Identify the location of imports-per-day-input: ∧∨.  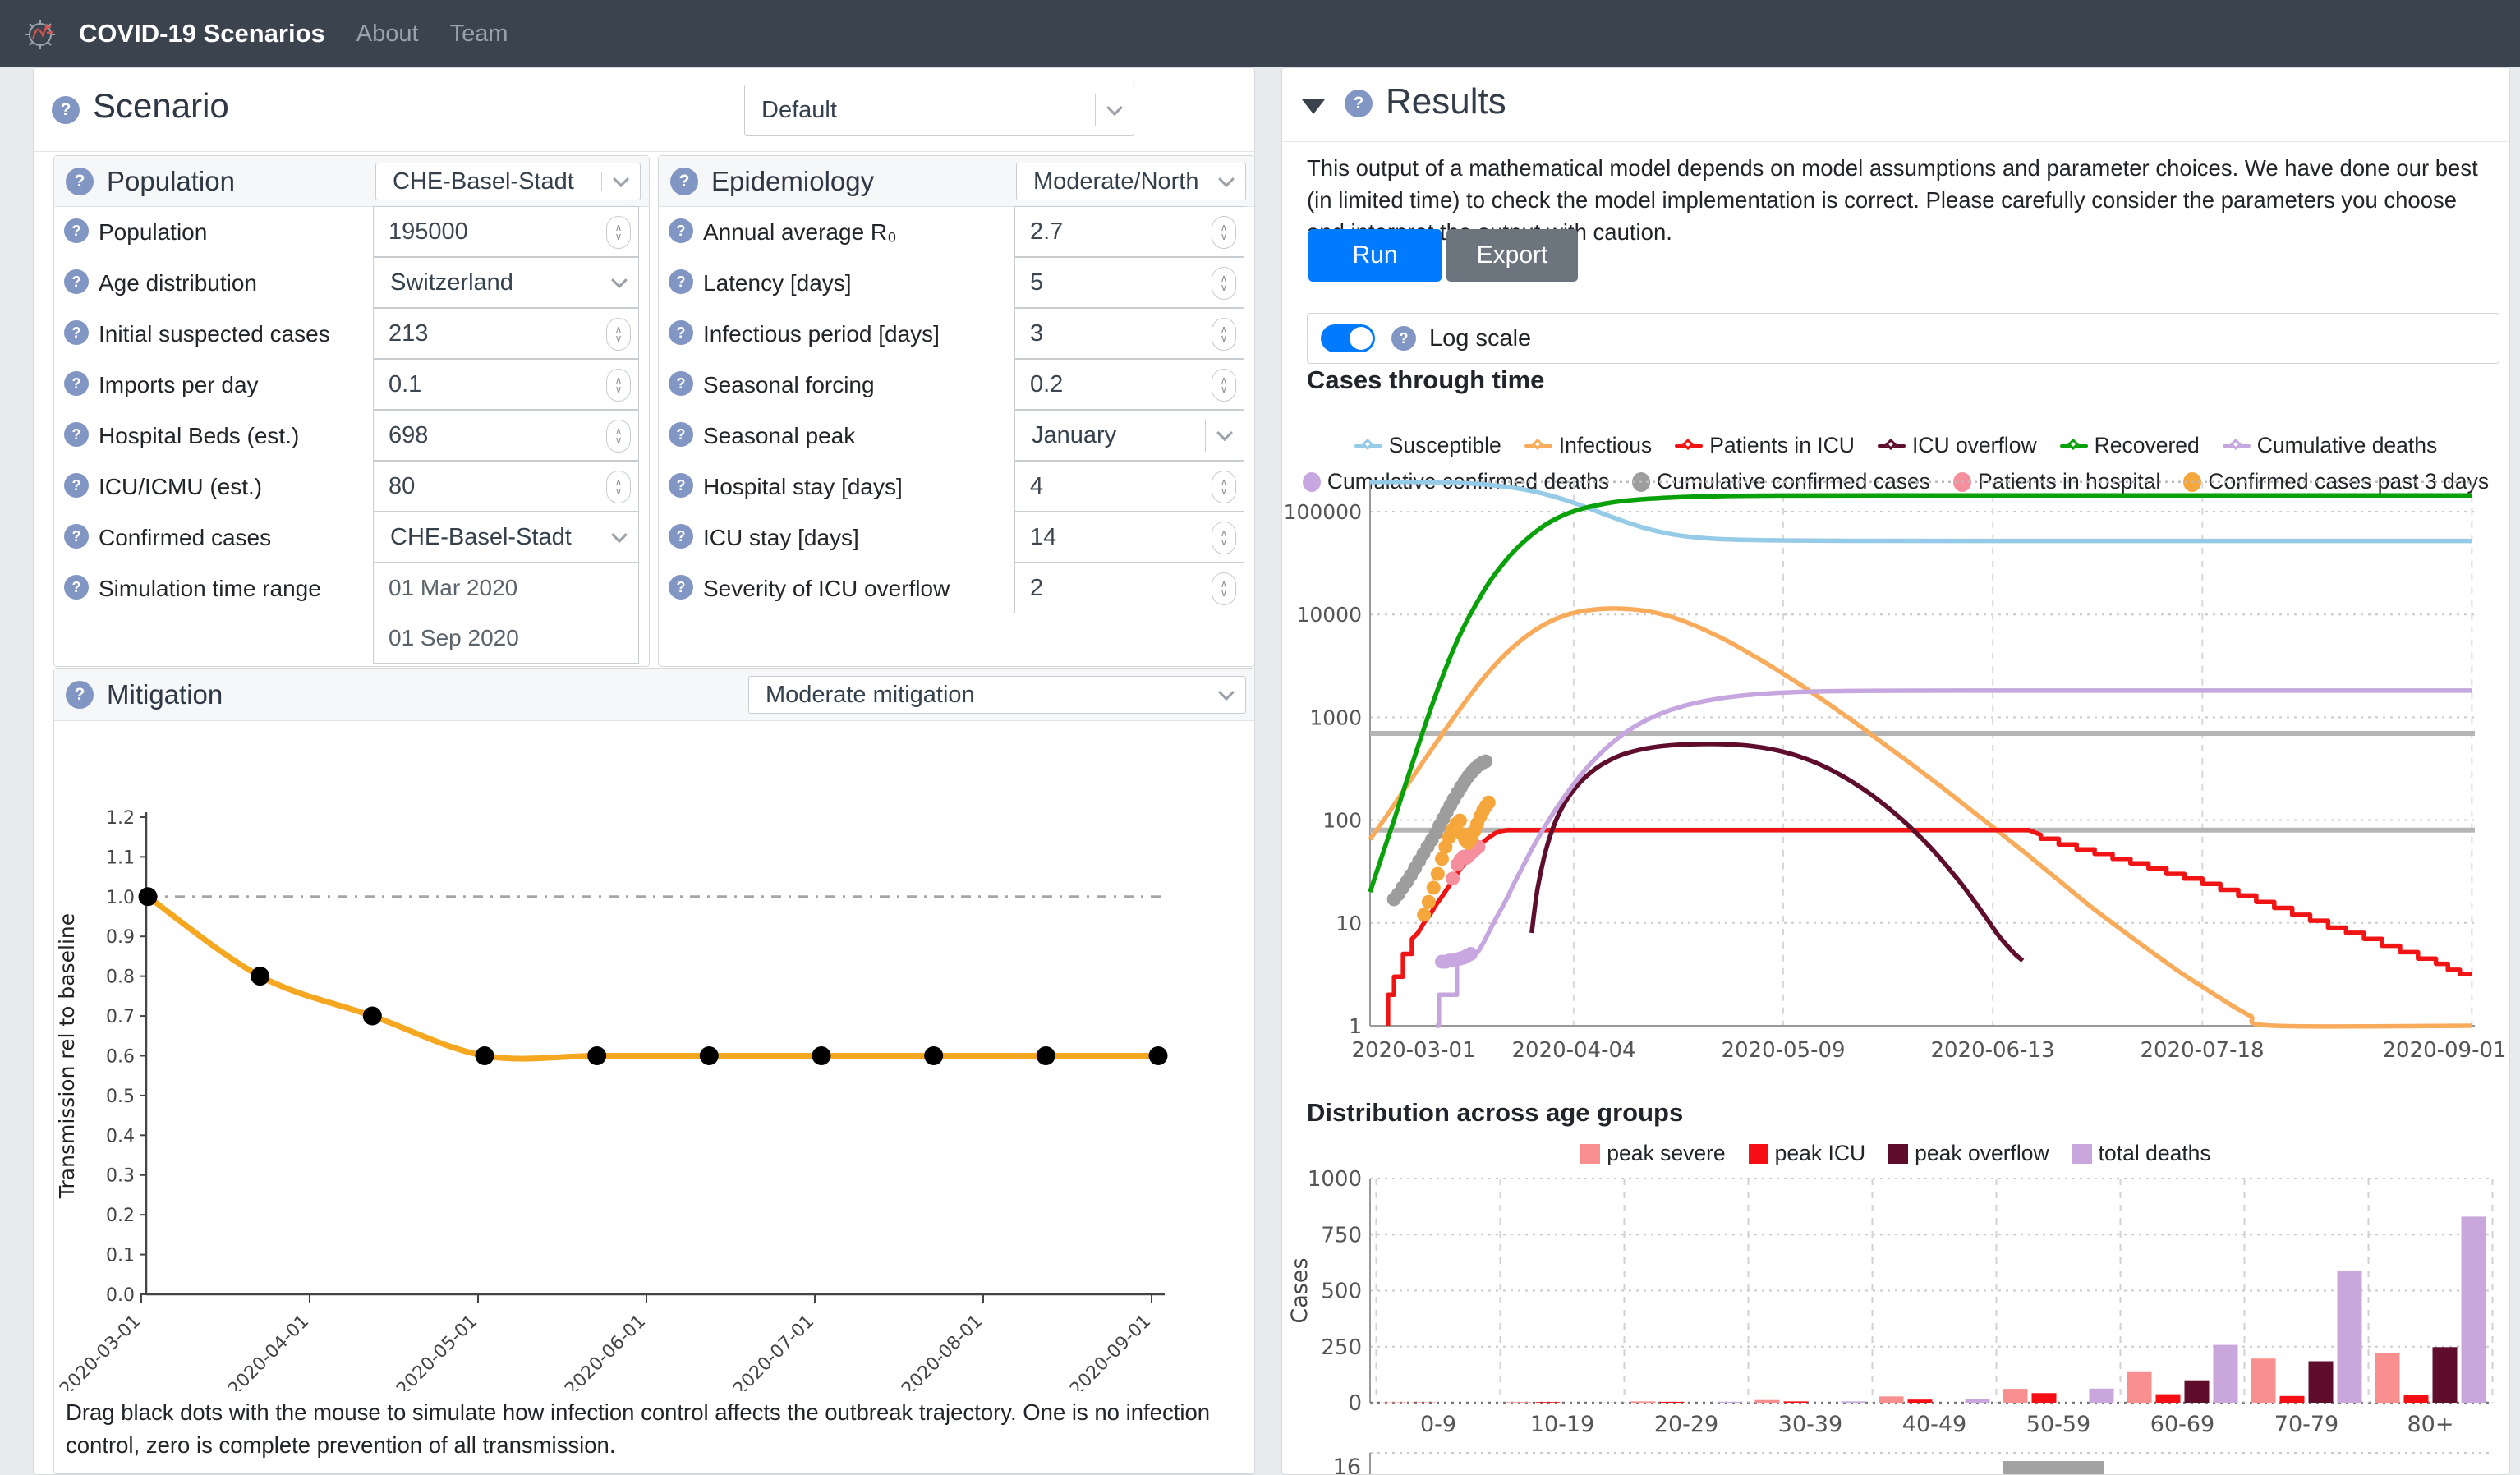
(506, 384).